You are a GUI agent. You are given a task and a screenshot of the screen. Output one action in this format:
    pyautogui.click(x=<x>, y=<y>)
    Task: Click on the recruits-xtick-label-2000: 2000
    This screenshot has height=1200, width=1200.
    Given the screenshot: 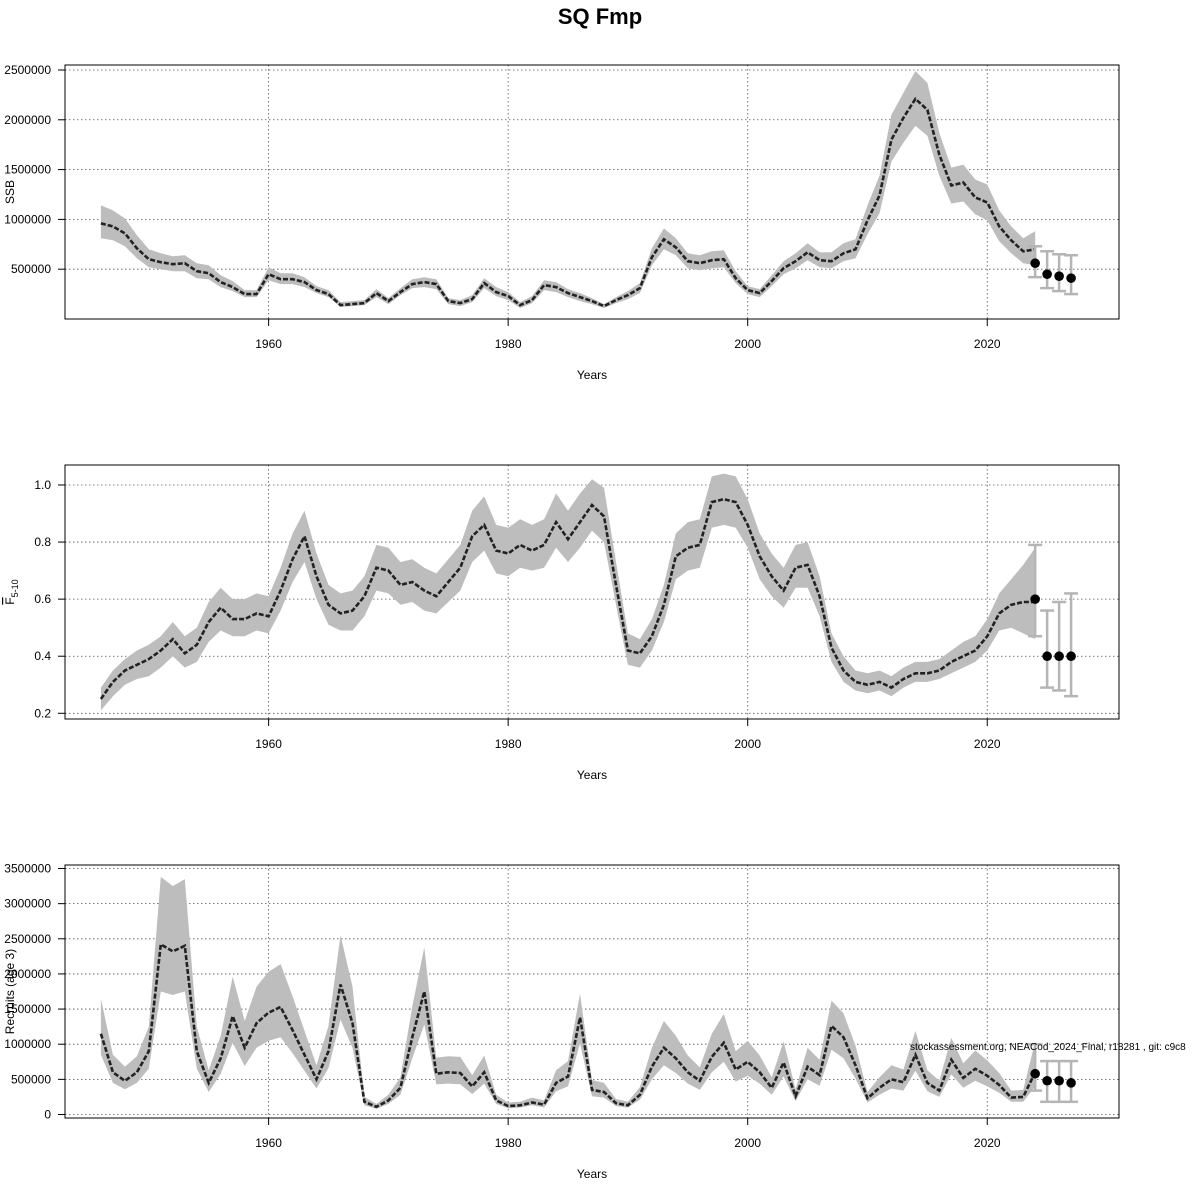 What is the action you would take?
    pyautogui.click(x=747, y=1143)
    